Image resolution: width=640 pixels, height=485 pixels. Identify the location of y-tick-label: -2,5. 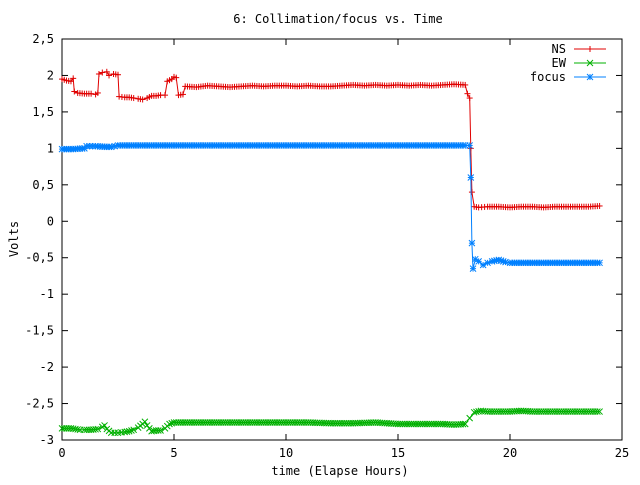
(39, 404).